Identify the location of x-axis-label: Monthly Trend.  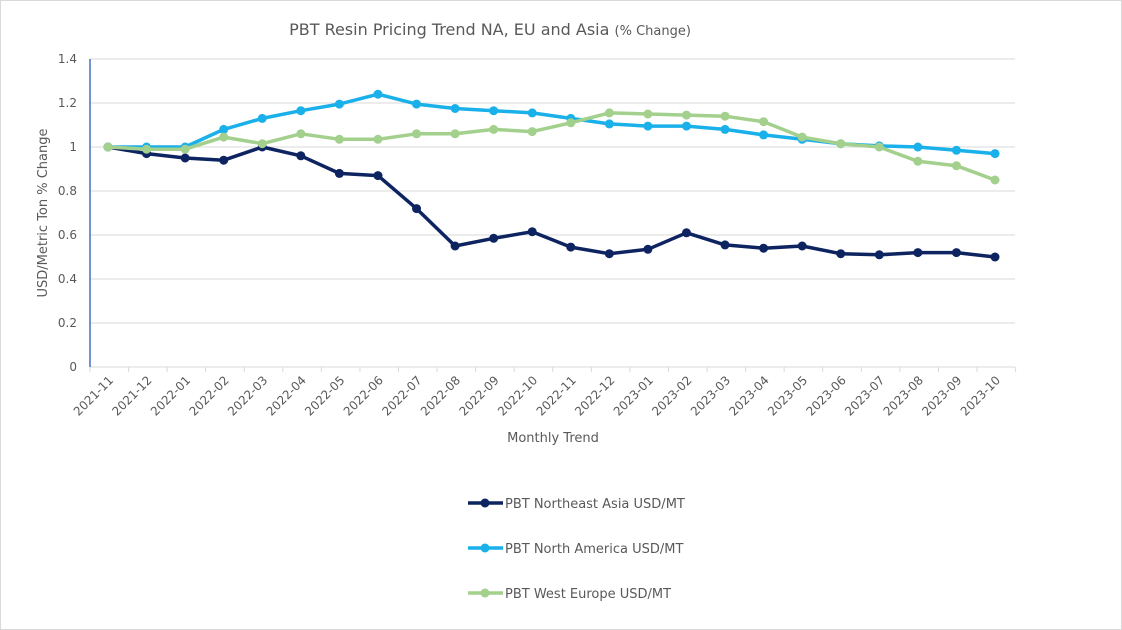
(553, 438).